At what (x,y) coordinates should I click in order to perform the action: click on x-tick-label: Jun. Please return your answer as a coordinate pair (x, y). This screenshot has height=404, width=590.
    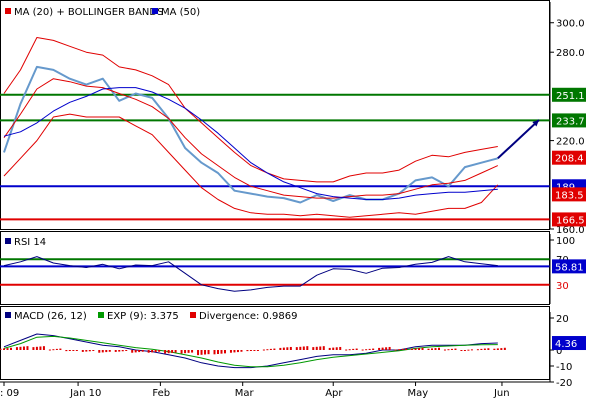
    Looking at the image, I should click on (501, 393).